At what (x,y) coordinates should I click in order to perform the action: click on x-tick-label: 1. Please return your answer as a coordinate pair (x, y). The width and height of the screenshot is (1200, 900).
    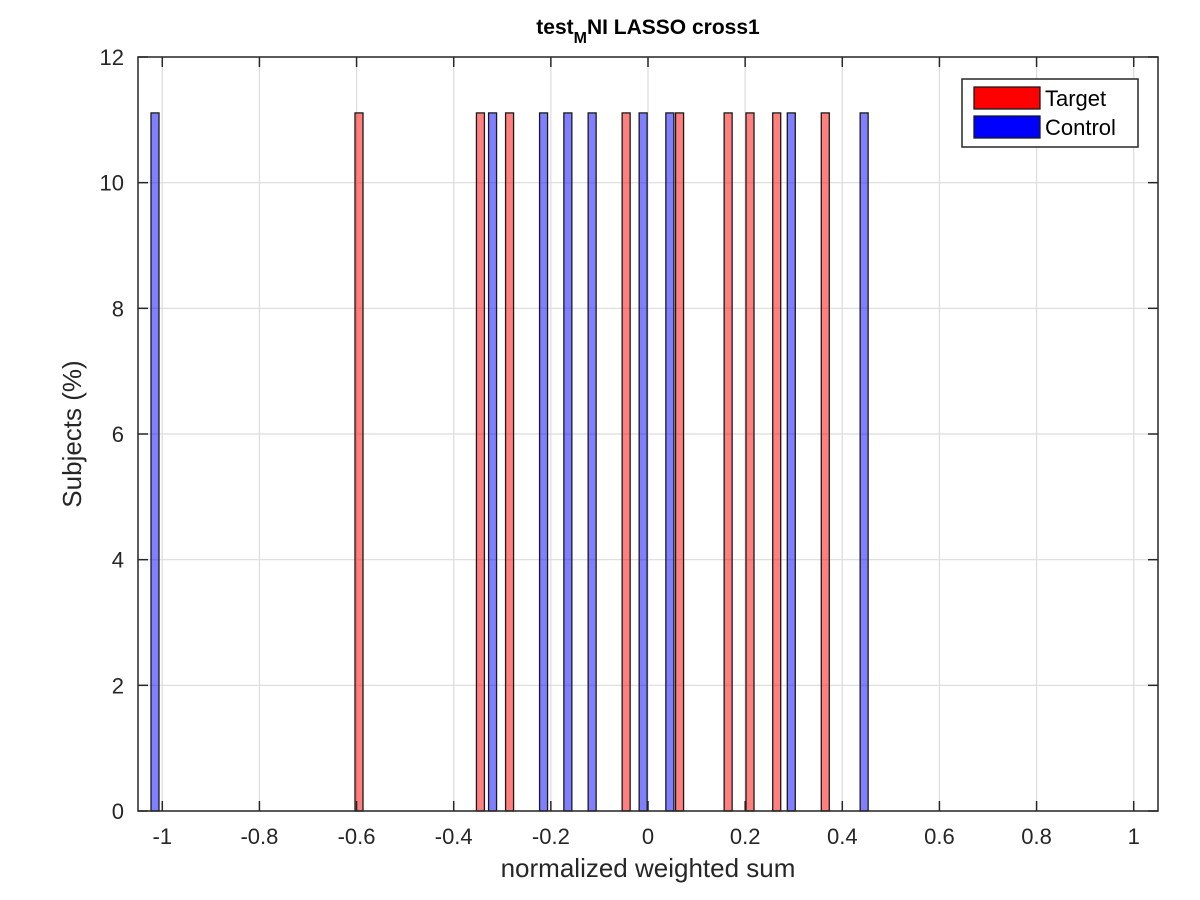
    Looking at the image, I should click on (1134, 836).